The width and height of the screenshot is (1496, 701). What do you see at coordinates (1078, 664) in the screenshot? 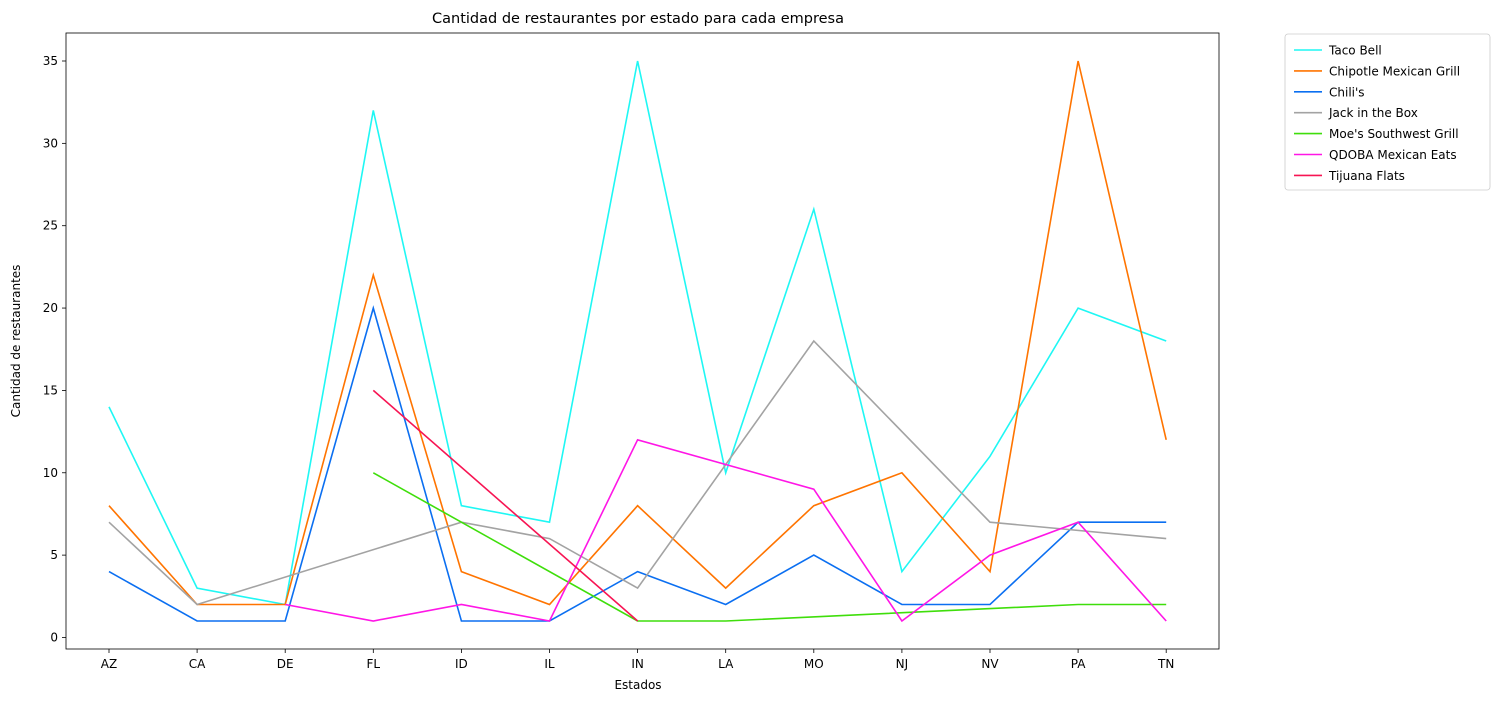
I see `x-tick-label: PA` at bounding box center [1078, 664].